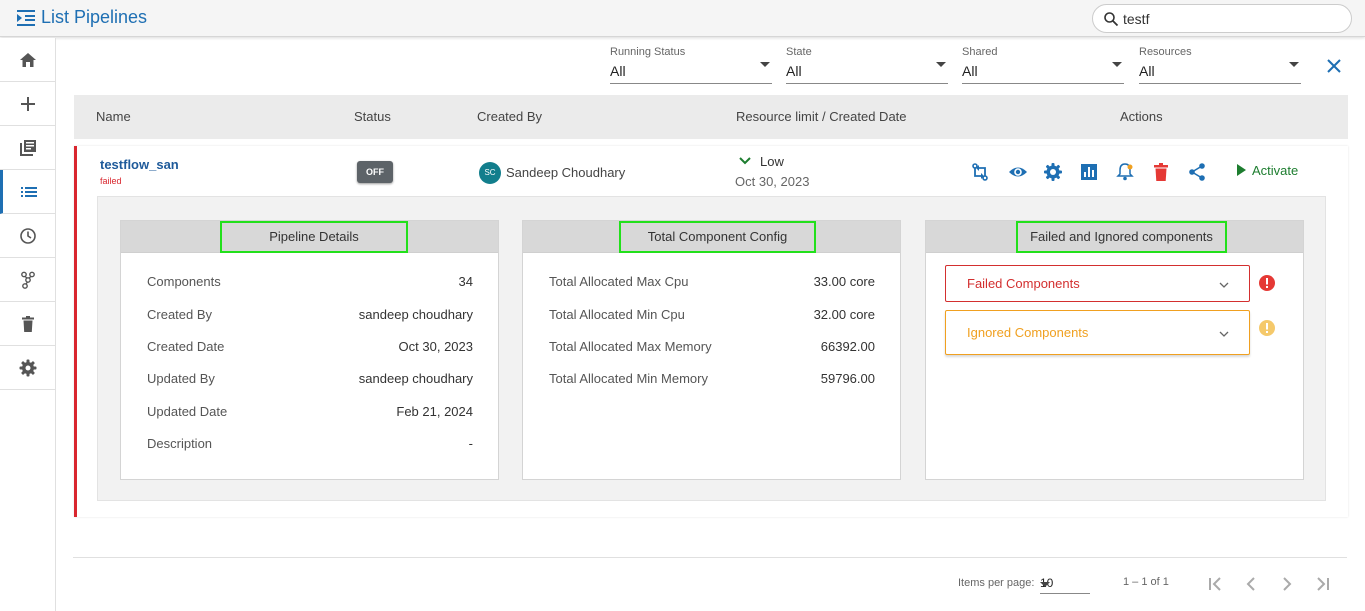 The width and height of the screenshot is (1365, 611). Describe the element at coordinates (1334, 66) in the screenshot. I see `close-icon` at that location.